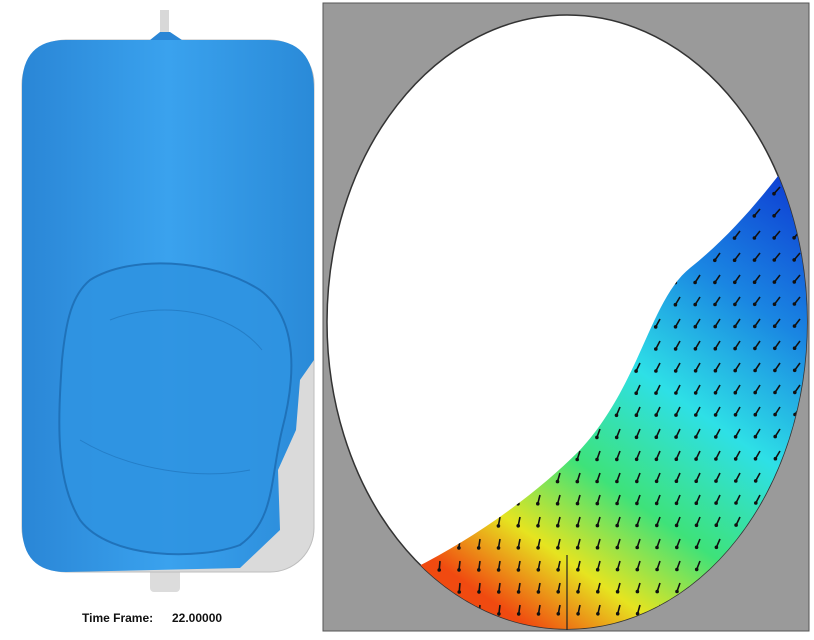  I want to click on top-nozzle, so click(164, 26).